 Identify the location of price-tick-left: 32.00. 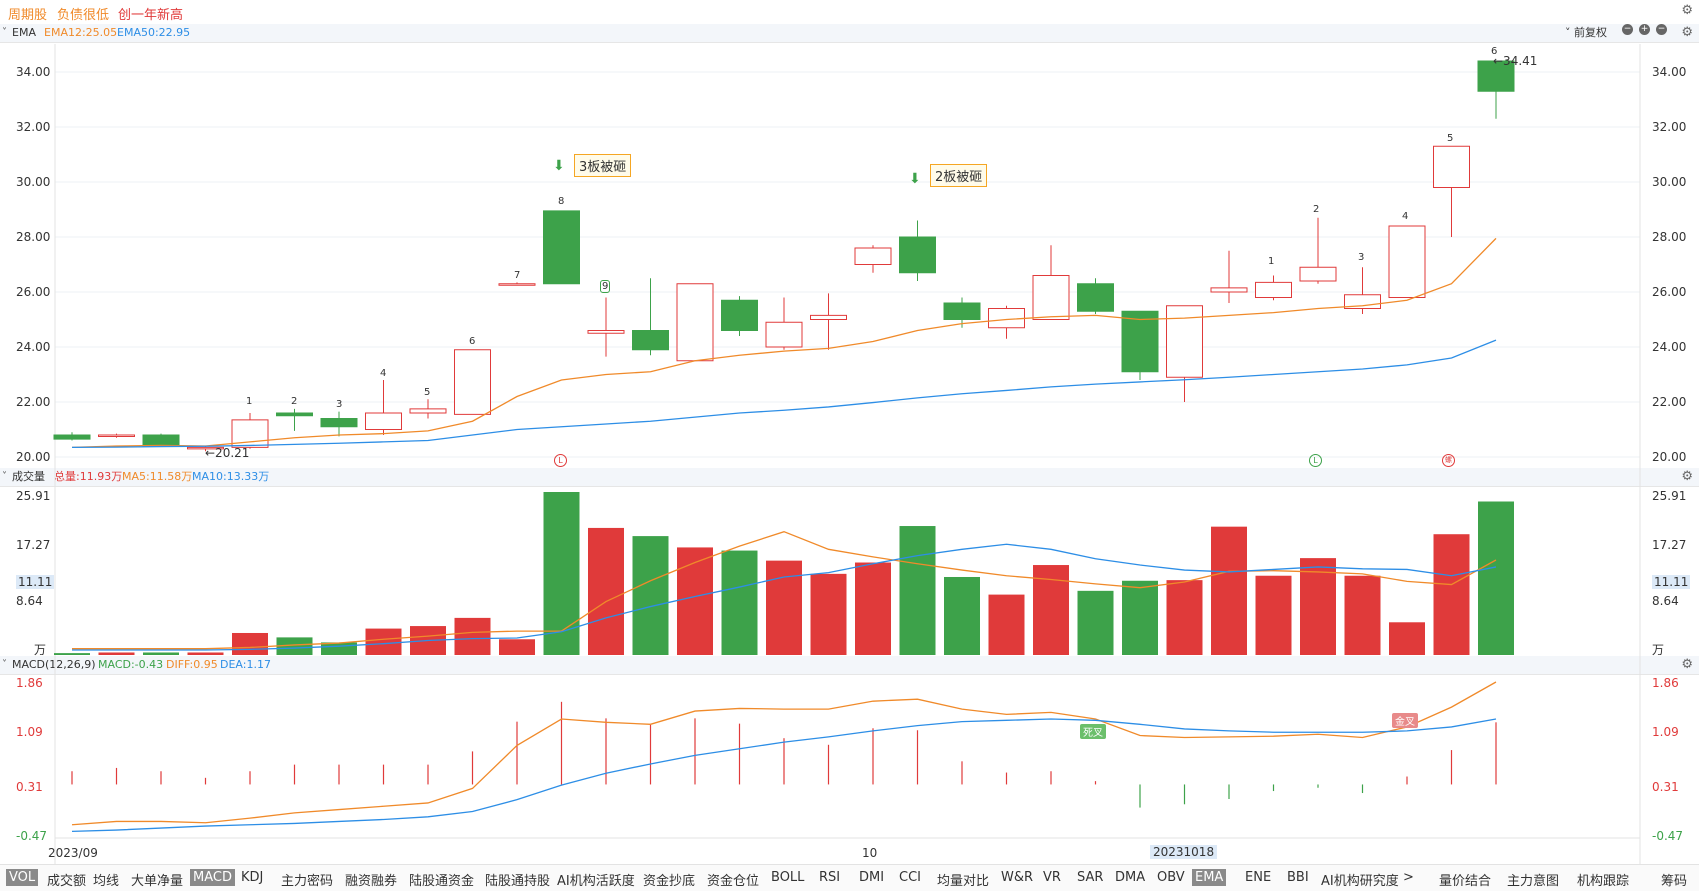
(33, 127).